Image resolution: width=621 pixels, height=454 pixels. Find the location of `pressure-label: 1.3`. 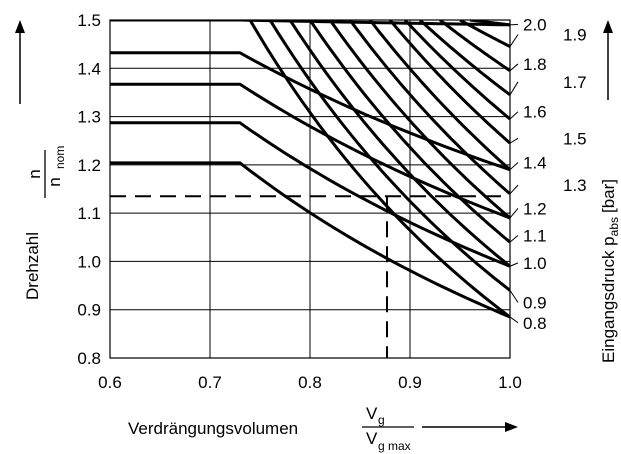

pressure-label: 1.3 is located at coordinates (575, 185).